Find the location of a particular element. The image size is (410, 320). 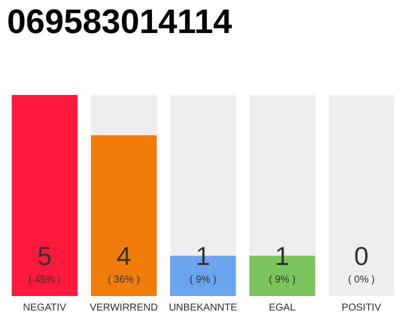

chart-title: 069583014114 is located at coordinates (119, 22).